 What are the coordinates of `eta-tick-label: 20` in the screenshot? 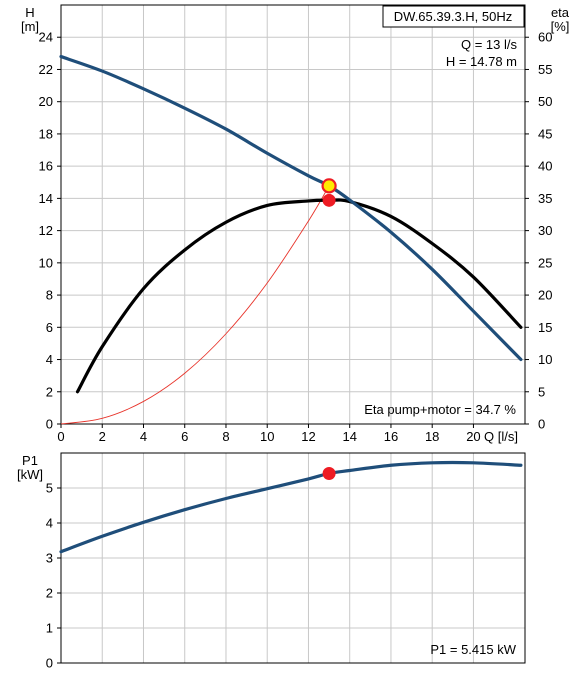 It's located at (545, 295).